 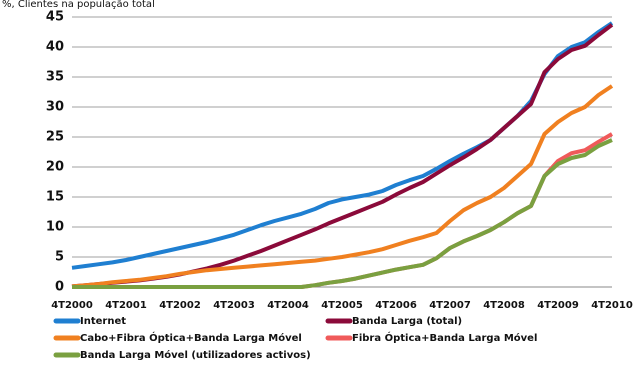 I want to click on x-tick-label: 4T2004, so click(x=288, y=305).